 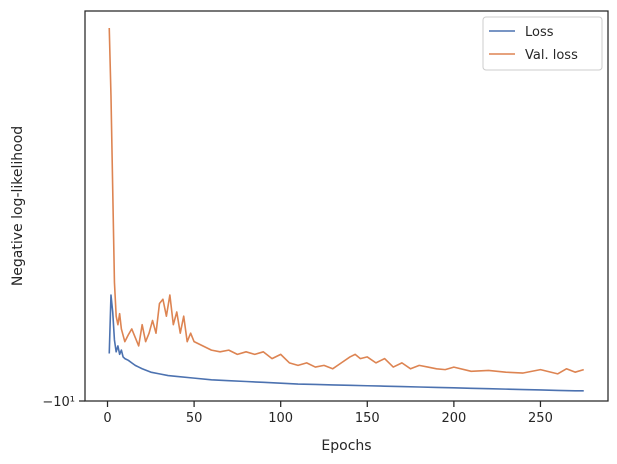 I want to click on x-tick-label: 100, so click(x=280, y=418).